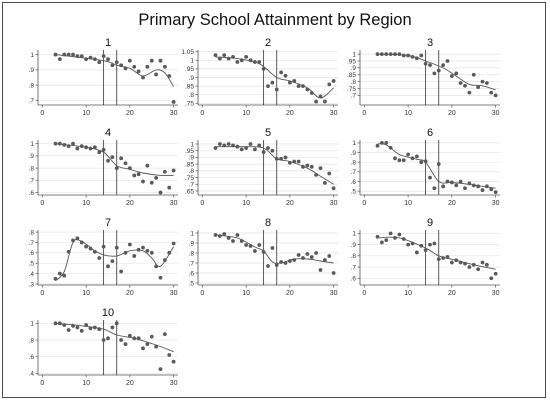 This screenshot has height=402, width=550. Describe the element at coordinates (189, 191) in the screenshot. I see `y-tick-label: .65` at that location.